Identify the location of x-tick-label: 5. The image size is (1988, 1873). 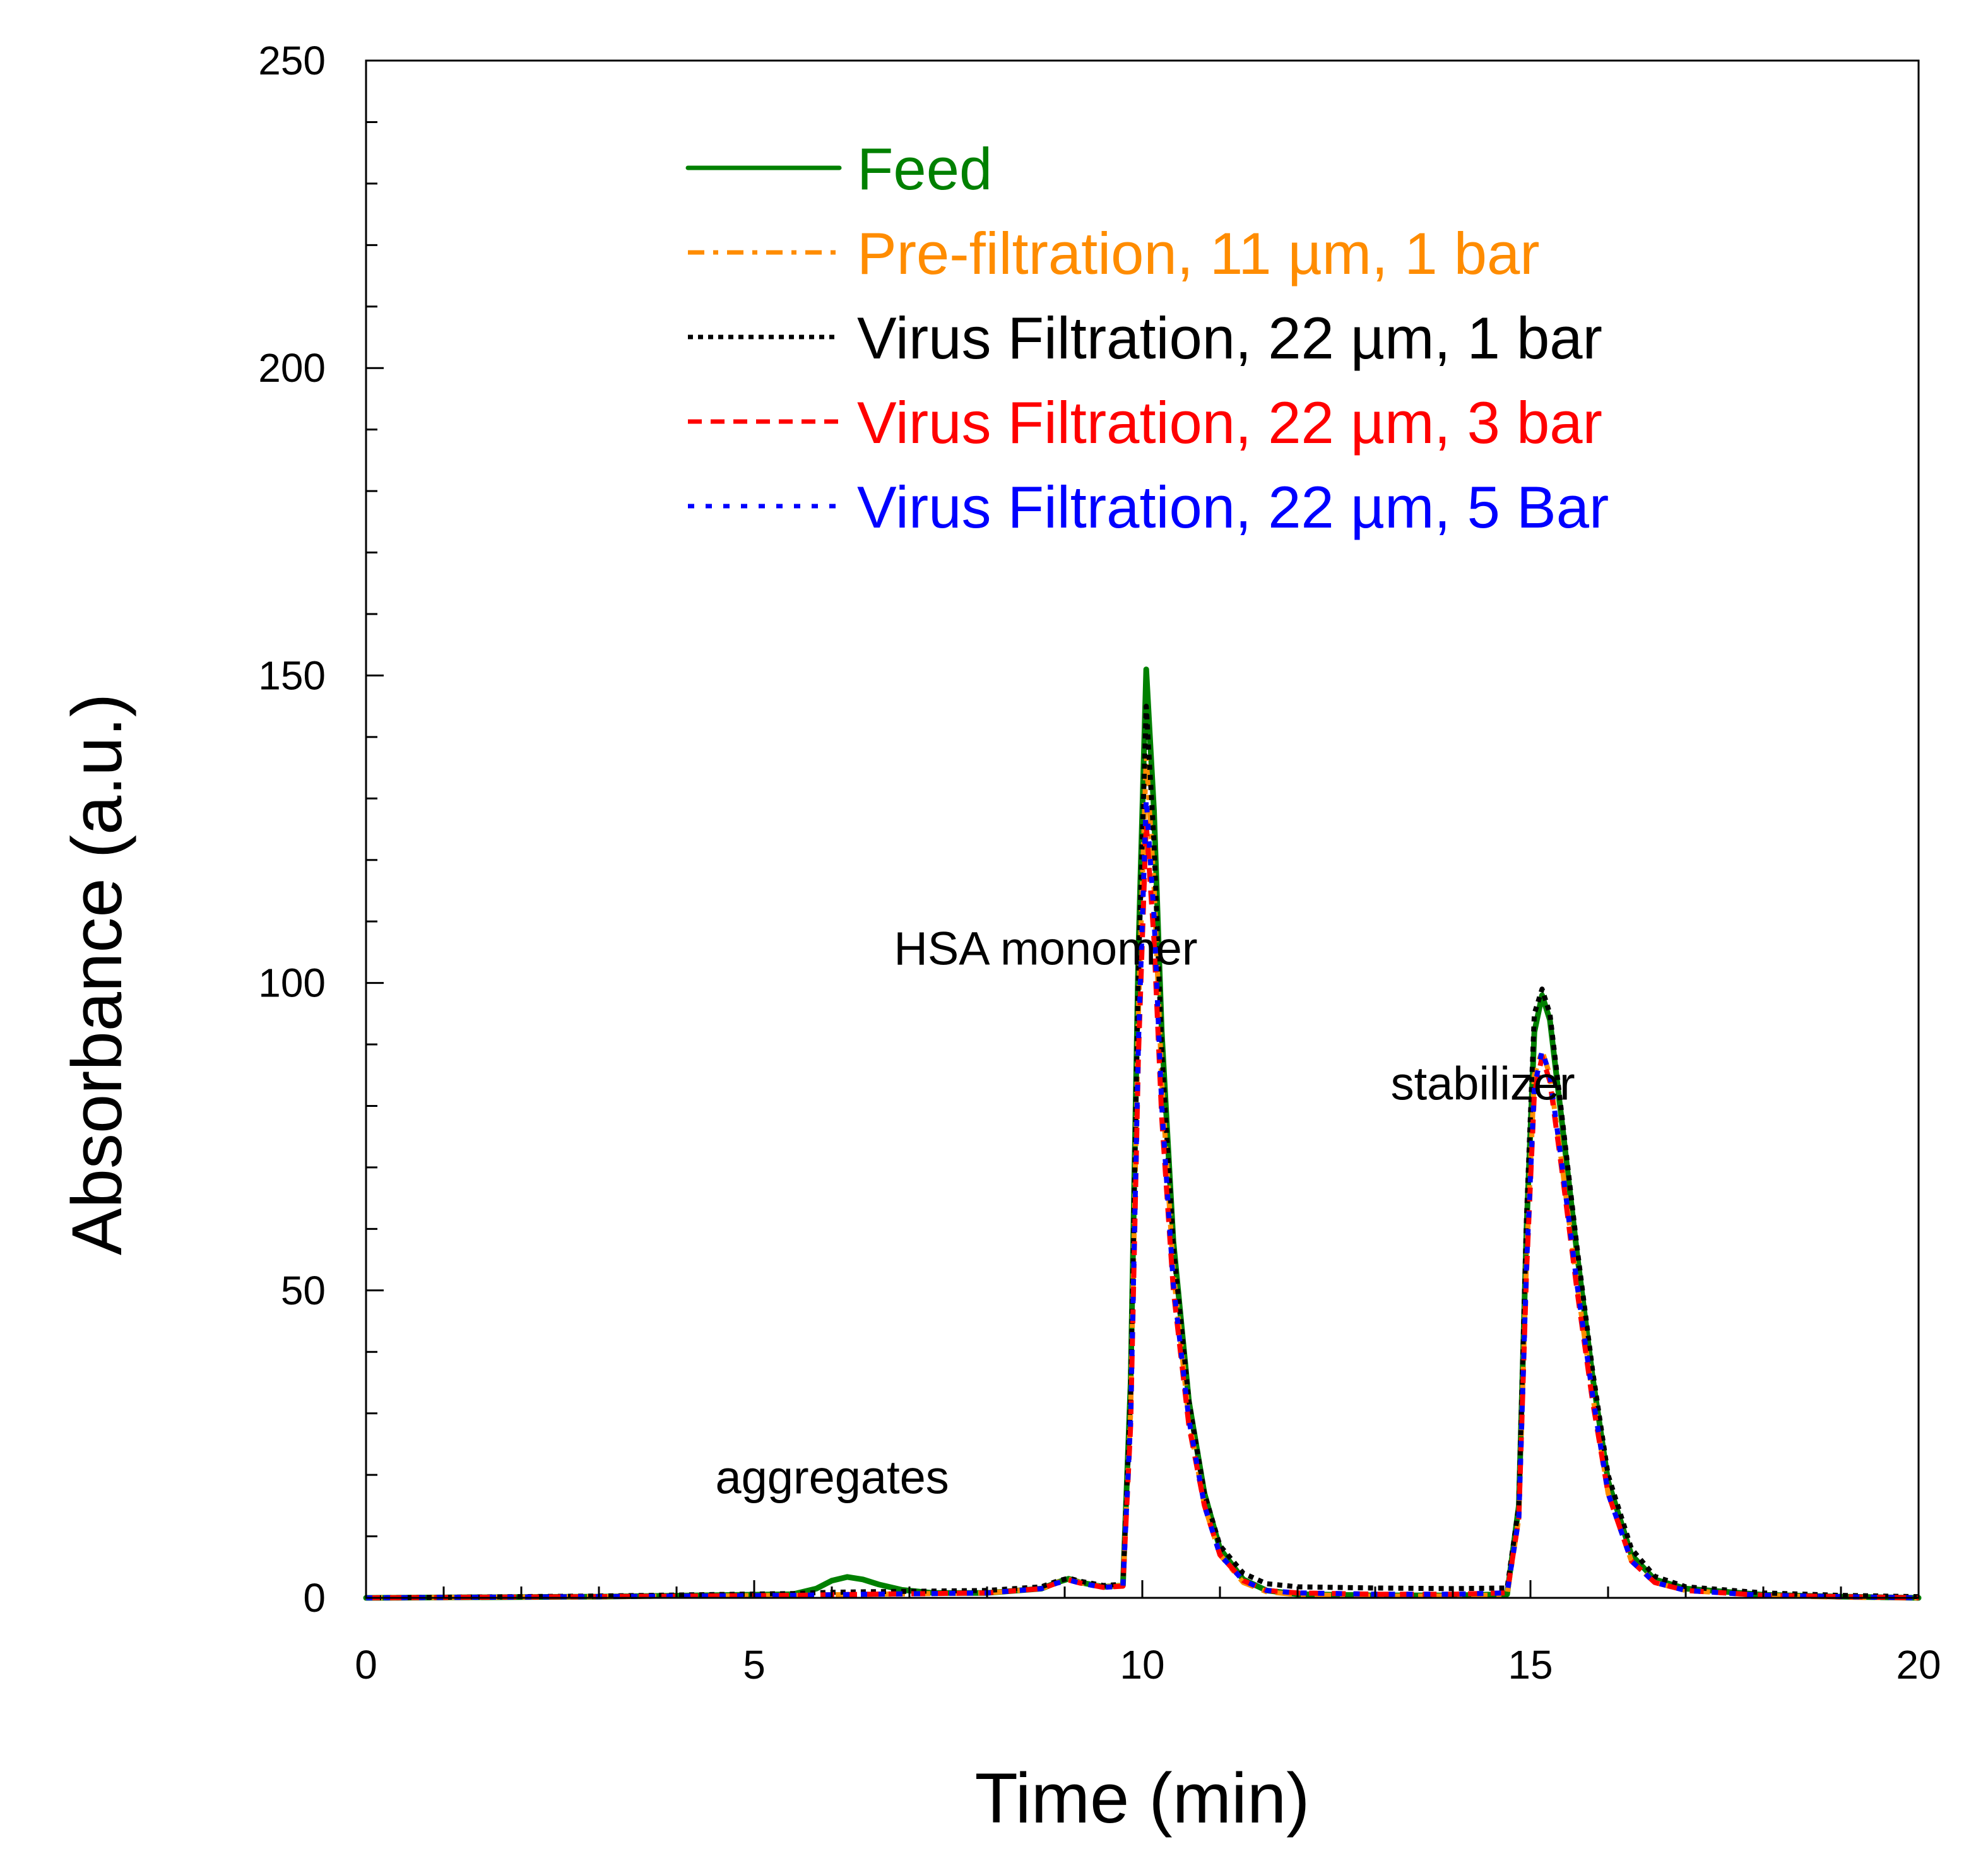
(754, 1664).